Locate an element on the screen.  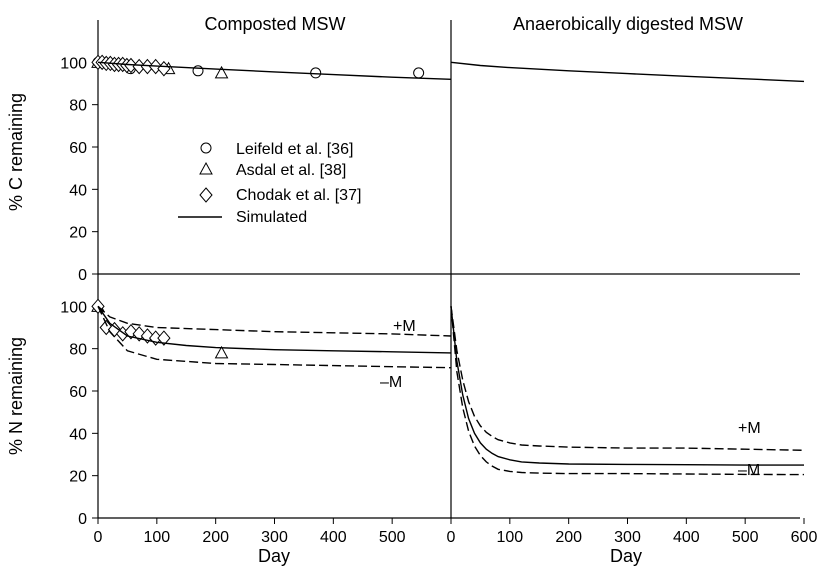
annotation-minus-m-left: –M is located at coordinates (391, 382).